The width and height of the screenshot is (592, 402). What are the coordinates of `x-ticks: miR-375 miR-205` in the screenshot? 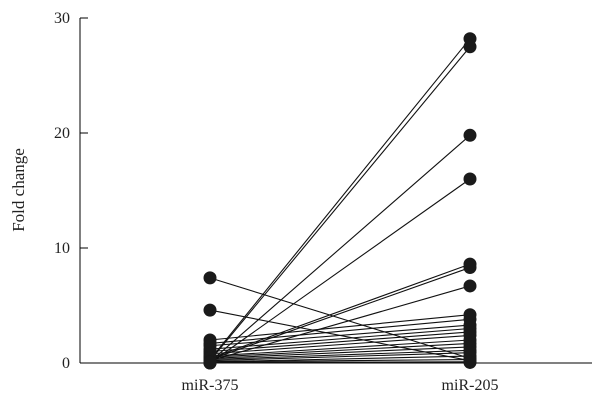 It's located at (340, 378).